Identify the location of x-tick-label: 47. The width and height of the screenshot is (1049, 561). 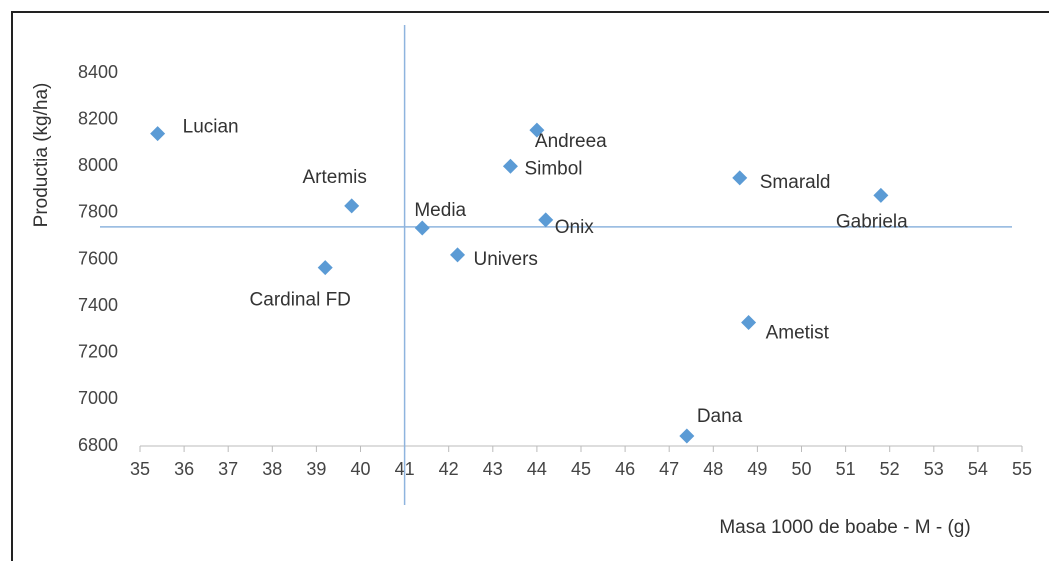
(669, 469).